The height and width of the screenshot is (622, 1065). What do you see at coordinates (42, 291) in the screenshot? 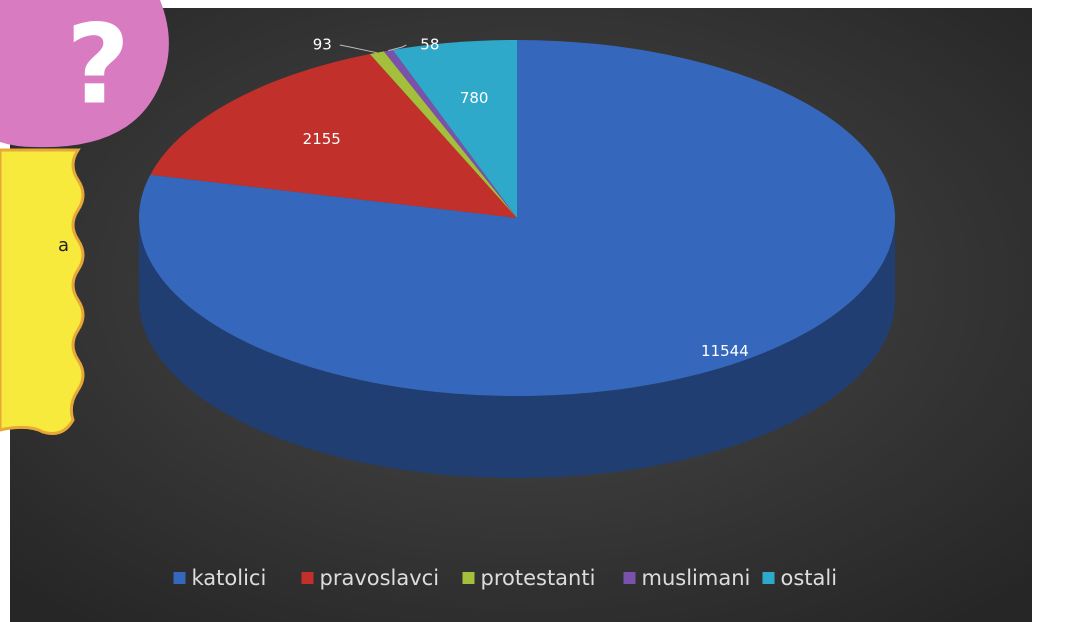
I see `note-box` at bounding box center [42, 291].